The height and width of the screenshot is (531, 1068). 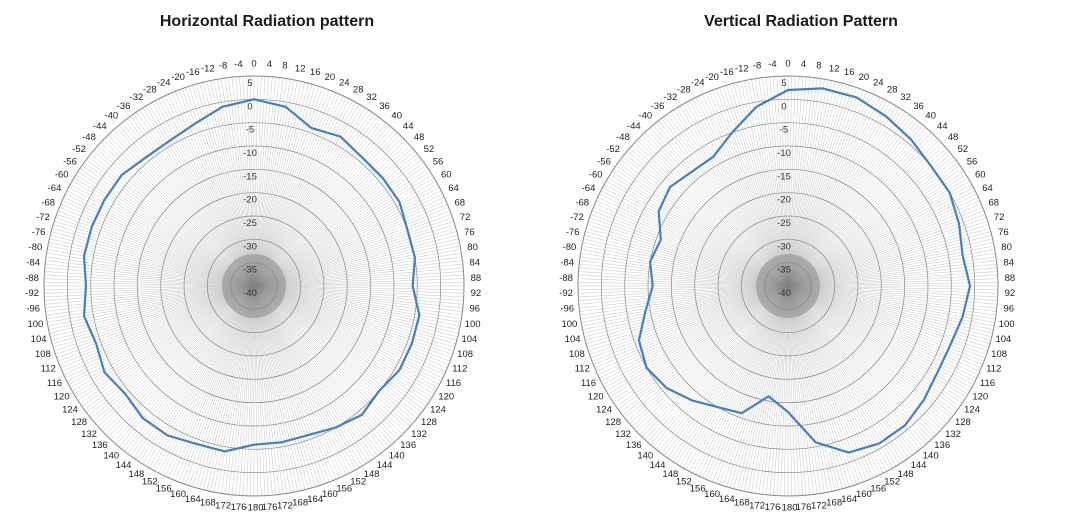 I want to click on radial-tick-label: 5, so click(x=249, y=83).